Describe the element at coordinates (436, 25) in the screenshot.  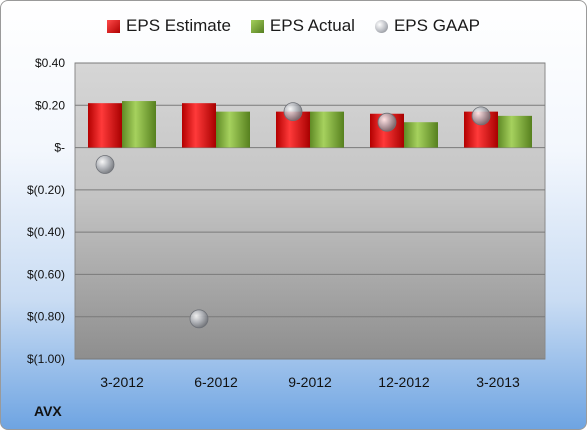
I see `legend-label-eps-gaap: EPS GAAP` at that location.